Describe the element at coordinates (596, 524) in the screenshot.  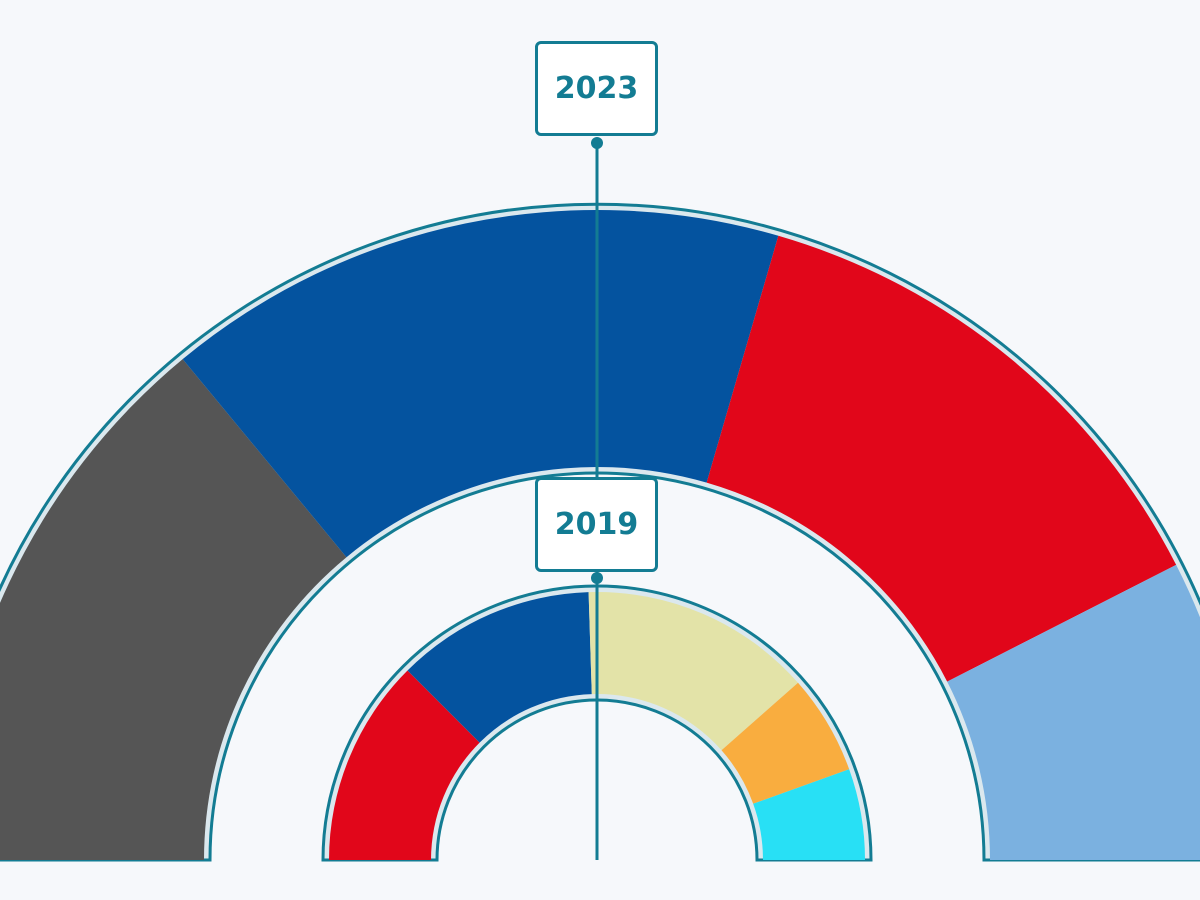
I see `year-label-2019: 2019` at that location.